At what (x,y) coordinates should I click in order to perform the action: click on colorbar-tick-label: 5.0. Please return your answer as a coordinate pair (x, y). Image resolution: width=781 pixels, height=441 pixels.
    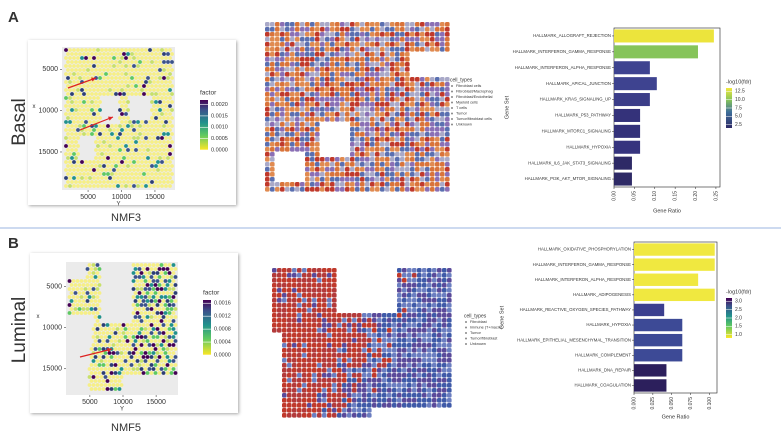
    Looking at the image, I should click on (738, 117).